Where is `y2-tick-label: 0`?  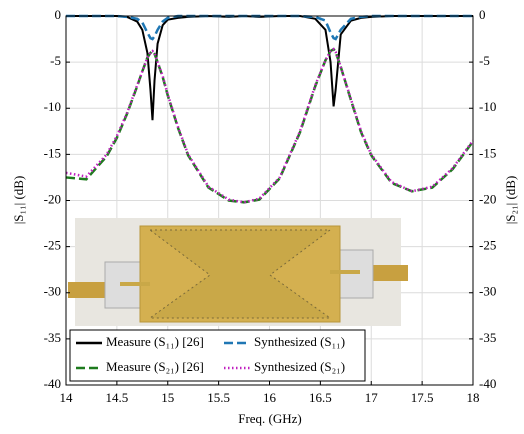
y2-tick-label: 0 is located at coordinates (482, 14).